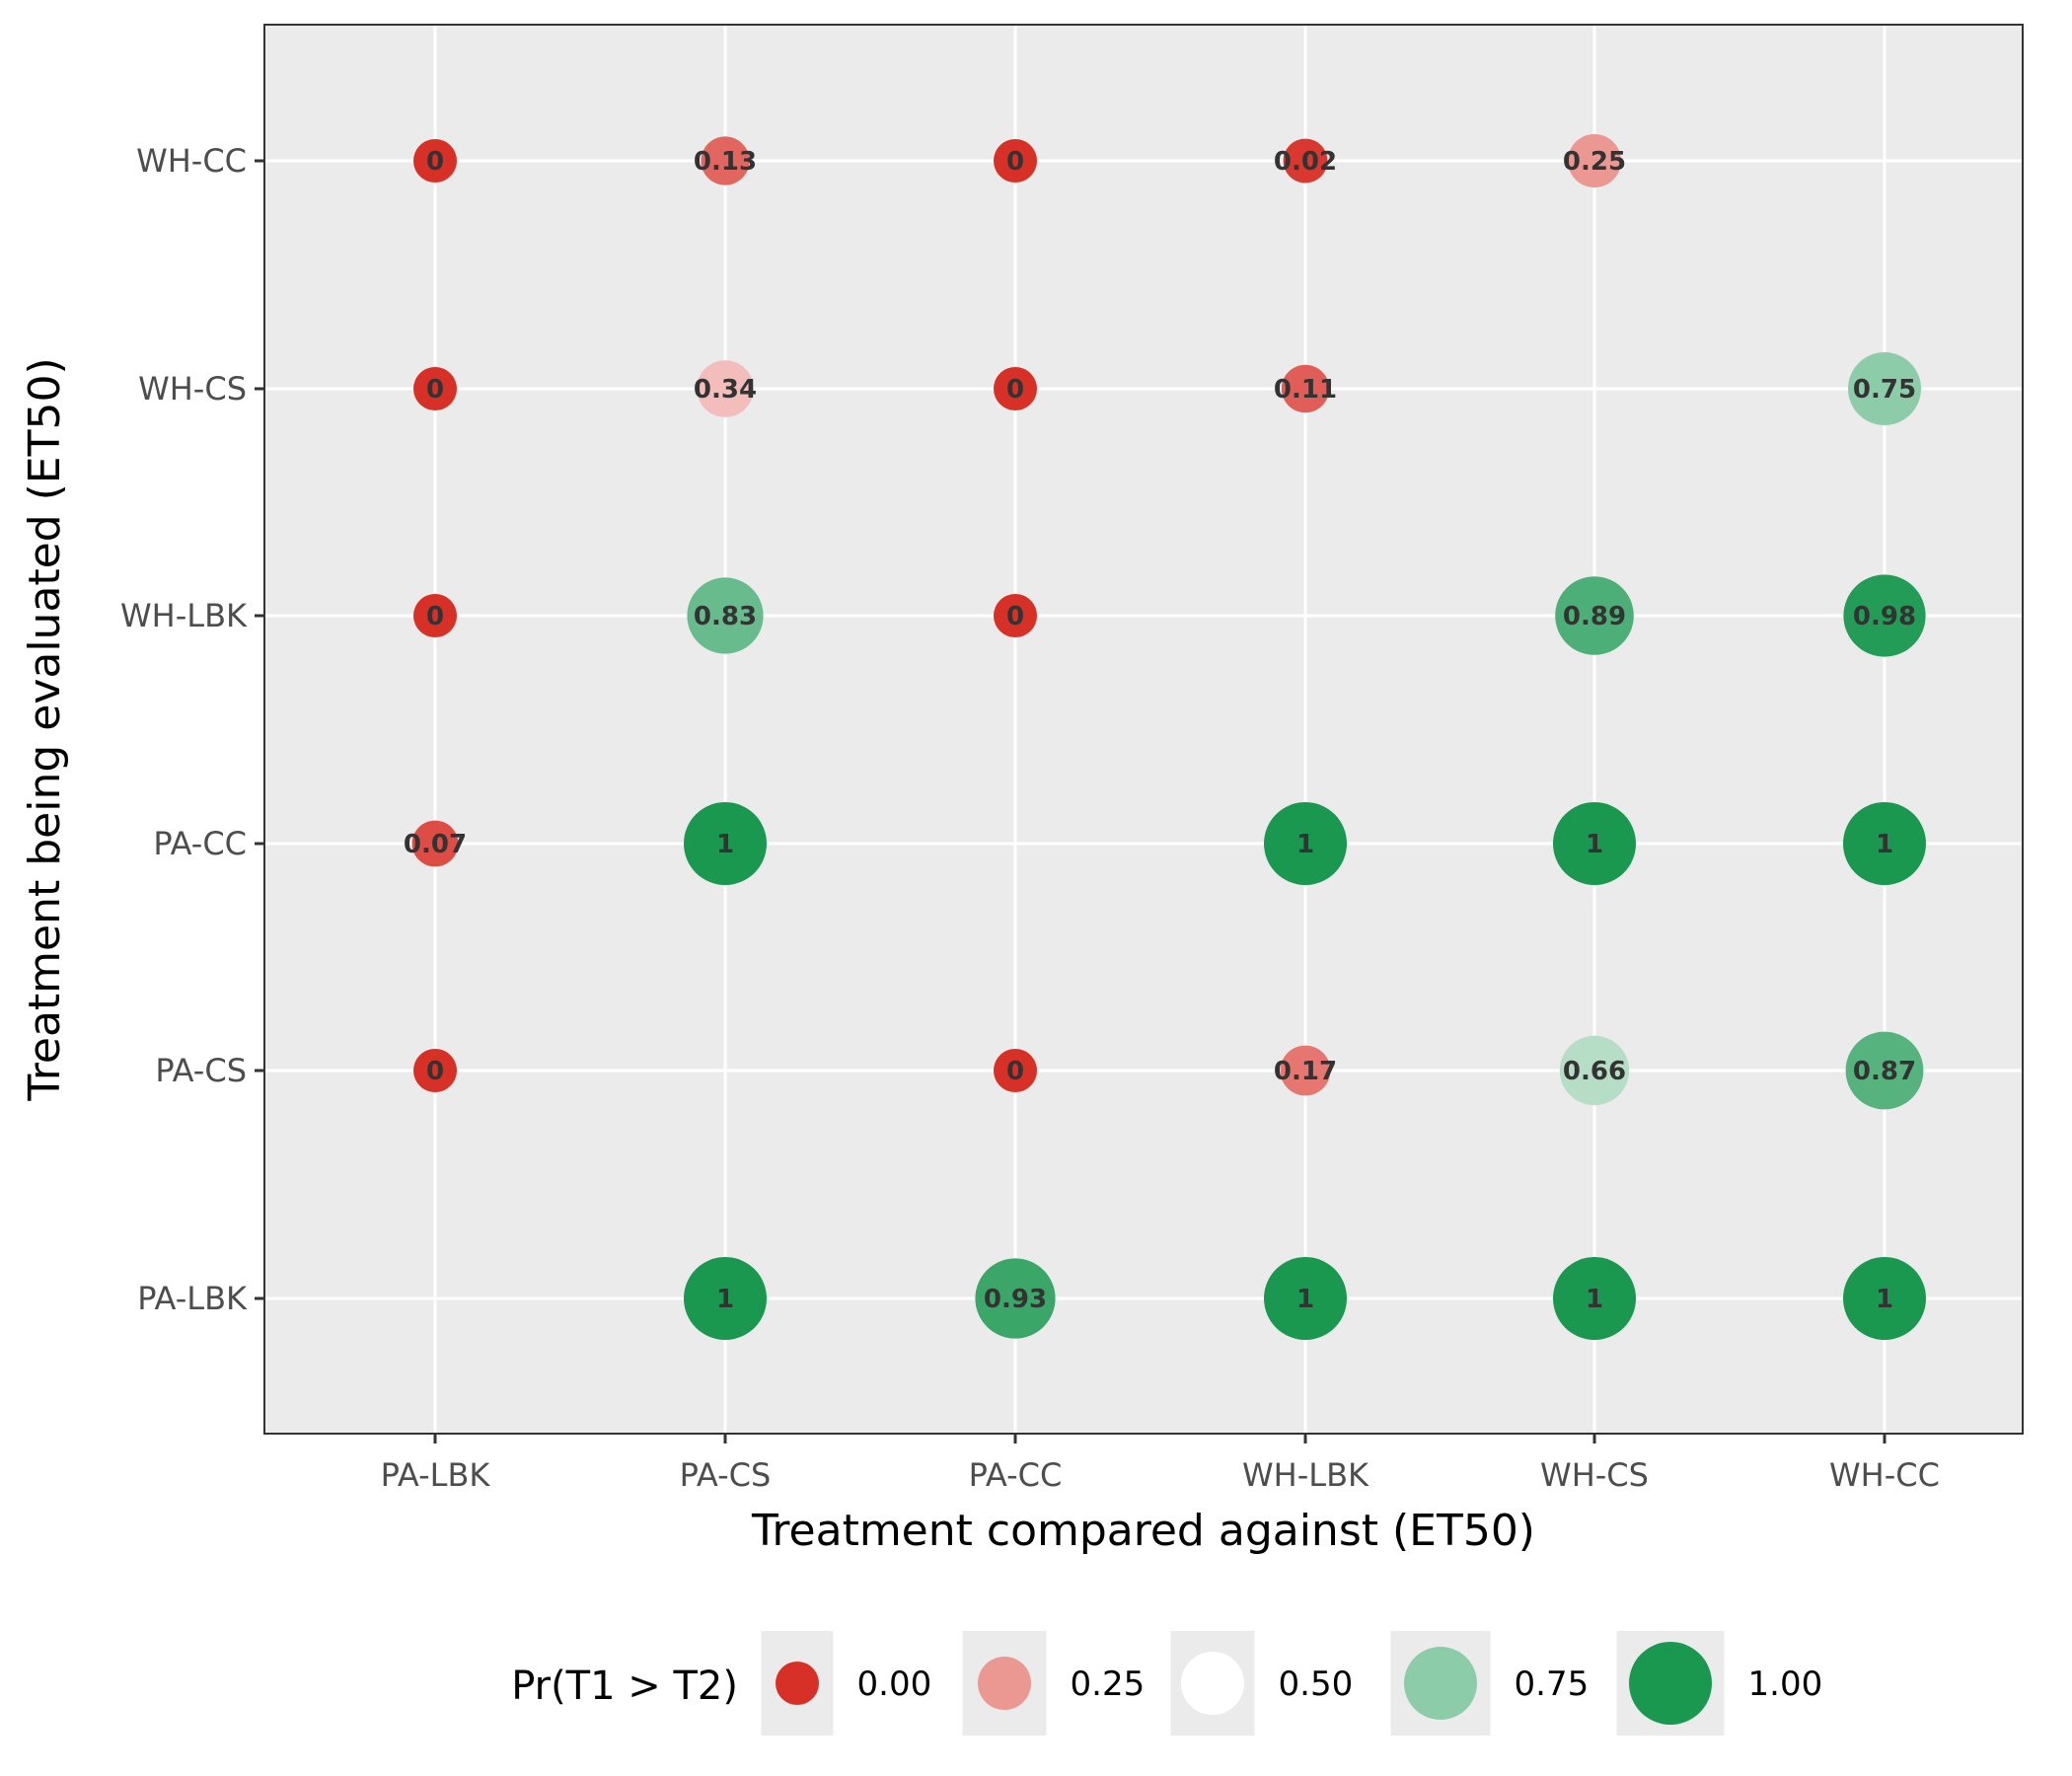 The width and height of the screenshot is (2072, 1776). Describe the element at coordinates (192, 1299) in the screenshot. I see `y-tick-label: PA-LBK` at that location.